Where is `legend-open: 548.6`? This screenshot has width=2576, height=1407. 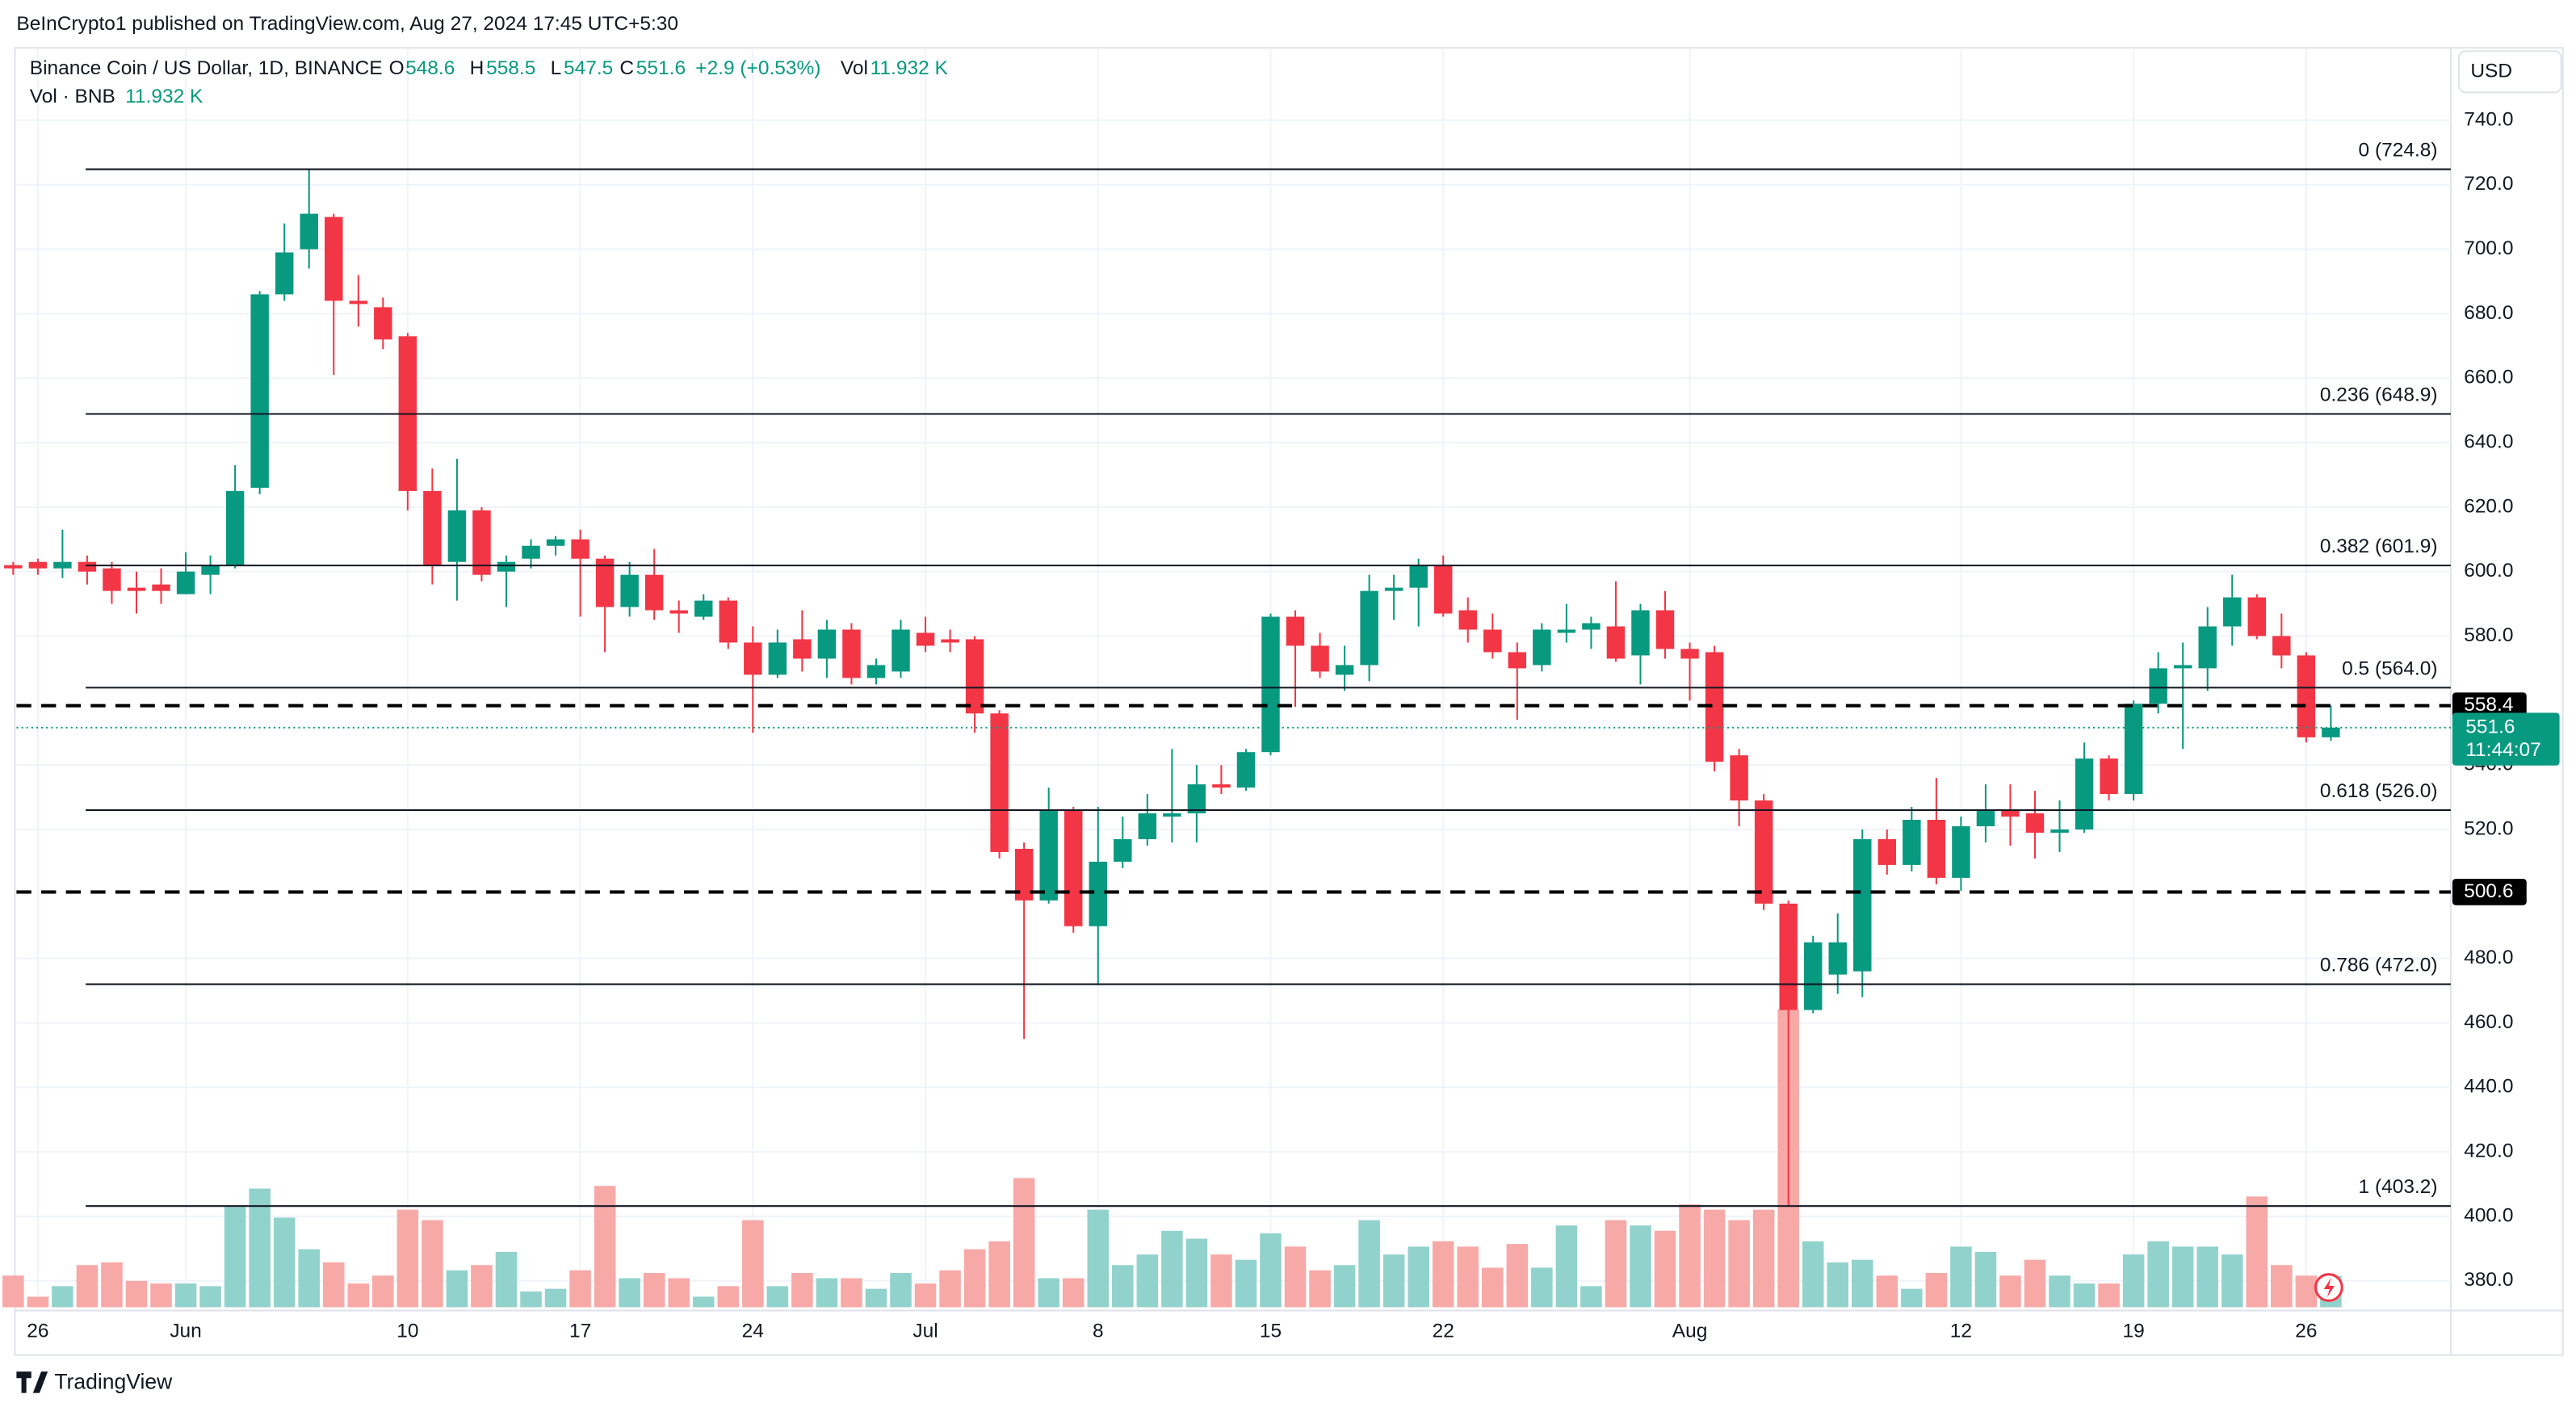 legend-open: 548.6 is located at coordinates (430, 68).